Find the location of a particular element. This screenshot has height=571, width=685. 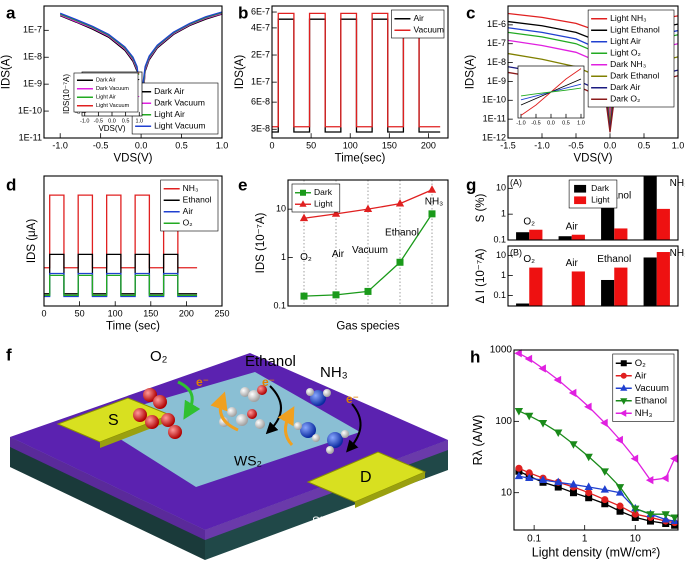

y-tick-label: 4E-7 is located at coordinates (260, 27).